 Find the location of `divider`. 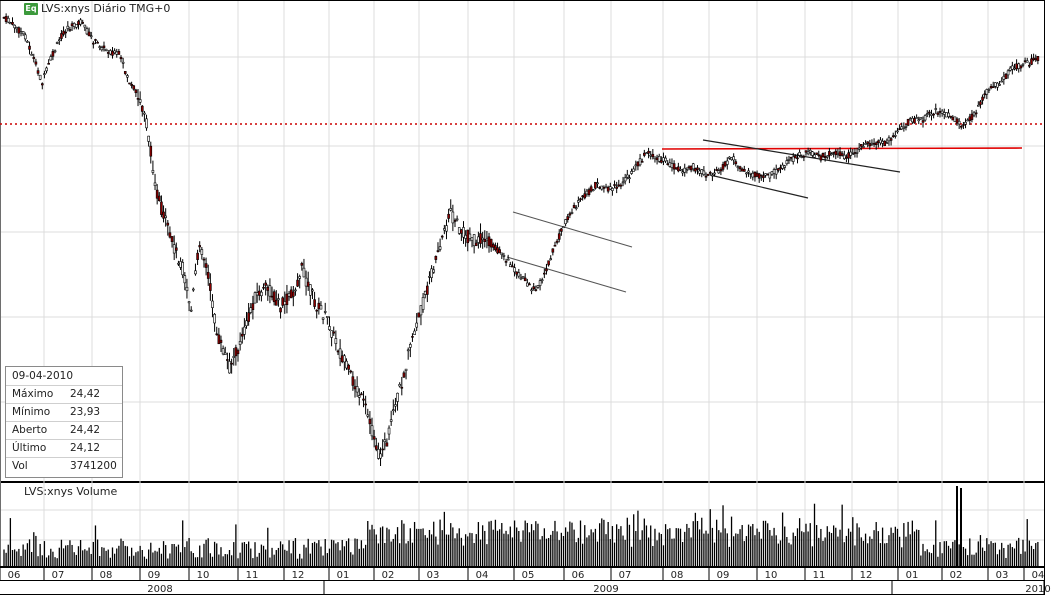

divider is located at coordinates (64, 403).